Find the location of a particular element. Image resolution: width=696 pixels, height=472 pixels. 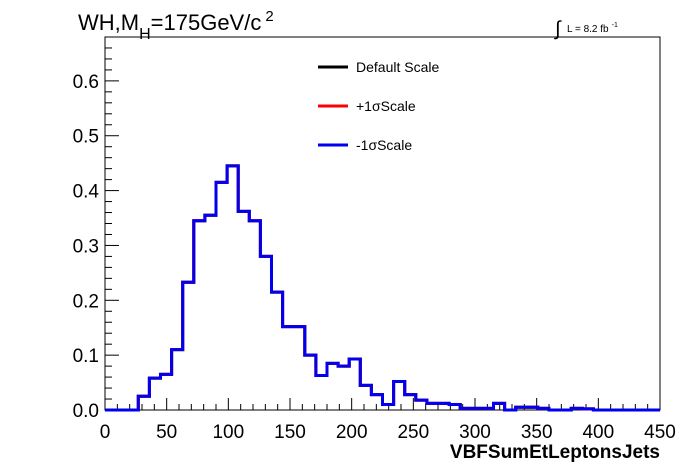

chart-title-main: WH,M is located at coordinates (108, 22).